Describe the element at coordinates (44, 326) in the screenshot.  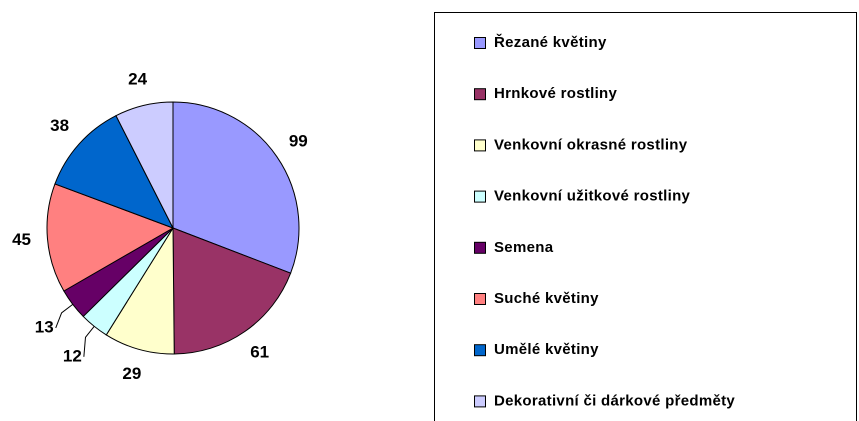
I see `data-label: 13` at that location.